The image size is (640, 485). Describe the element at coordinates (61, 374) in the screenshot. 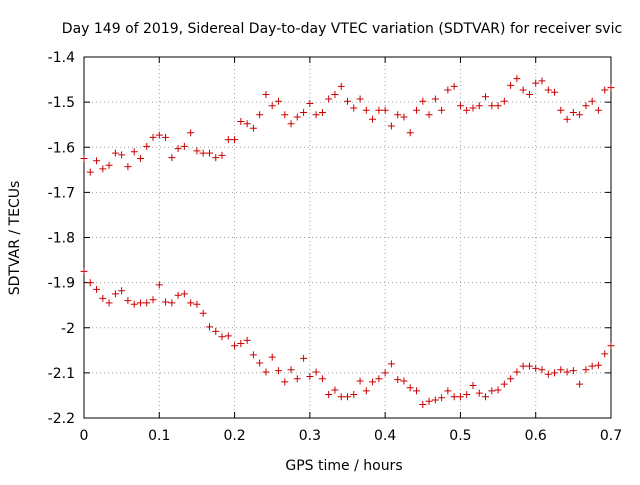

I see `y-tick-label: -2.1` at that location.